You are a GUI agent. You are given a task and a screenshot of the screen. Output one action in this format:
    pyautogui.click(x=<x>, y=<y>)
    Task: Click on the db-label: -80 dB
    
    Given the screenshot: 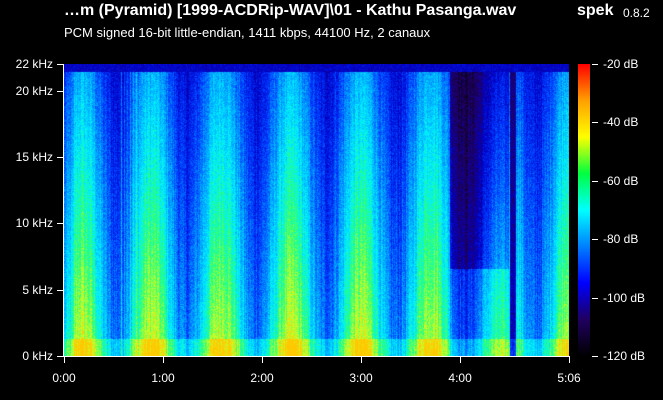 What is the action you would take?
    pyautogui.click(x=621, y=239)
    